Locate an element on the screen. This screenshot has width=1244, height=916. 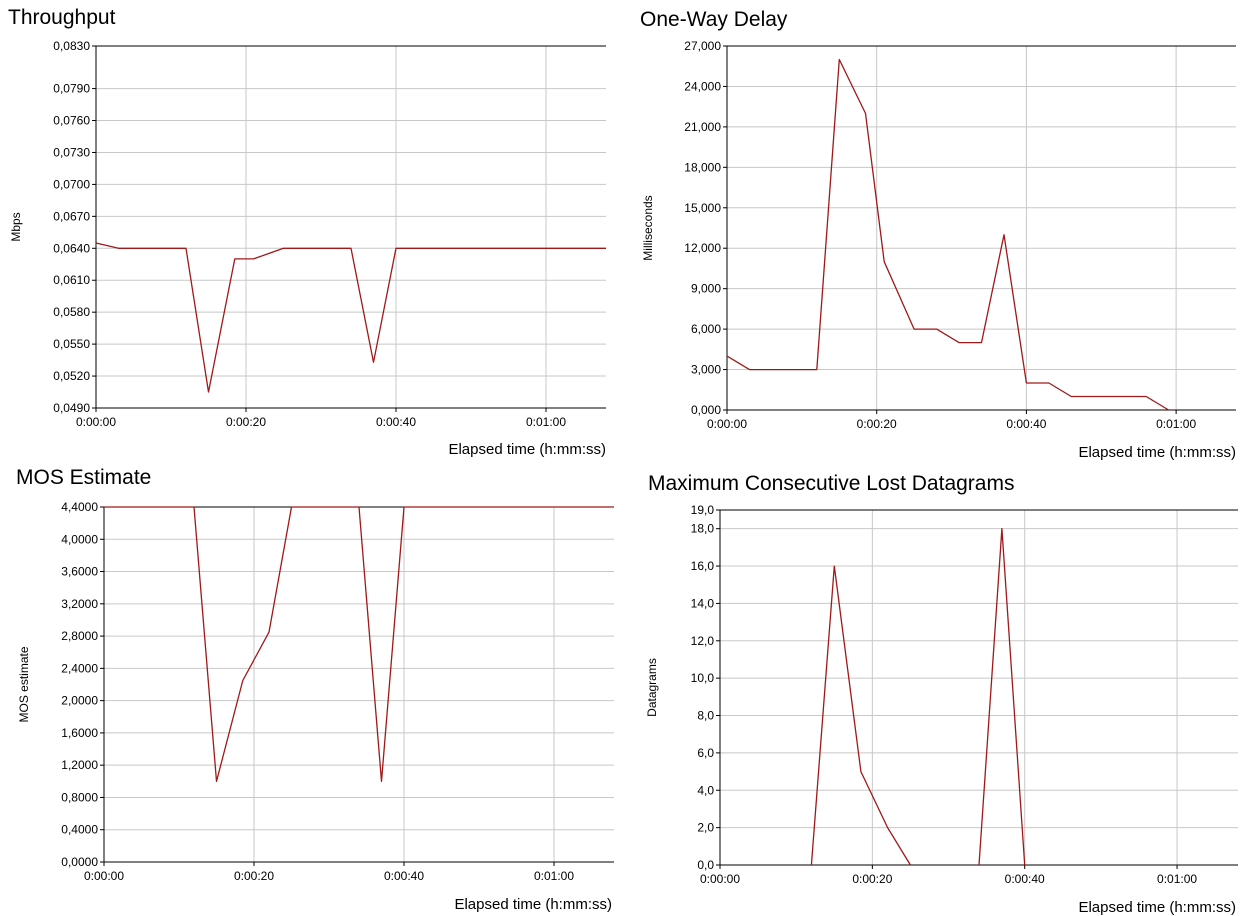
y-tick-label: 0,0730 is located at coordinates (71, 152).